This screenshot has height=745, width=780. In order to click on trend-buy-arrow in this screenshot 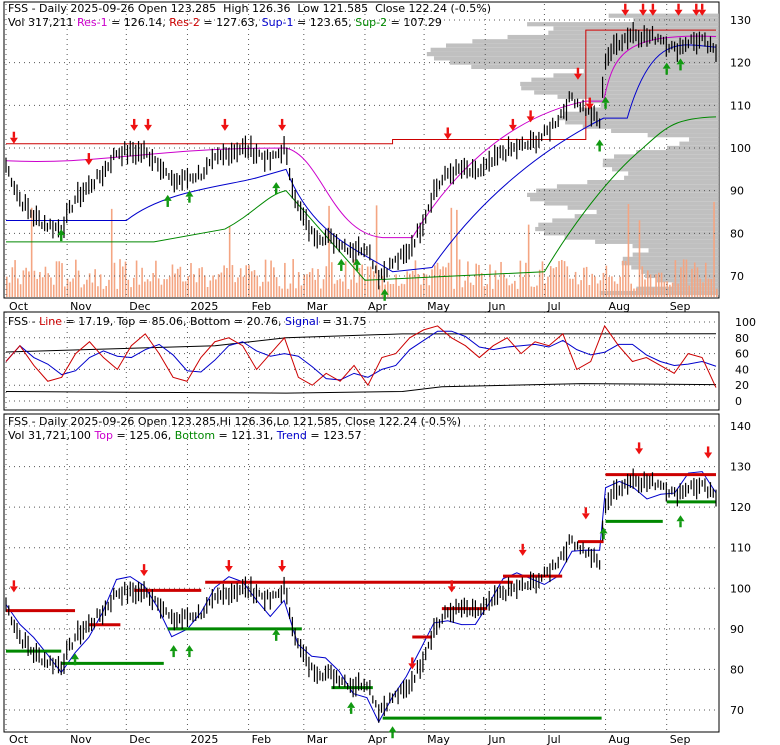, I will do `click(173, 648)`.